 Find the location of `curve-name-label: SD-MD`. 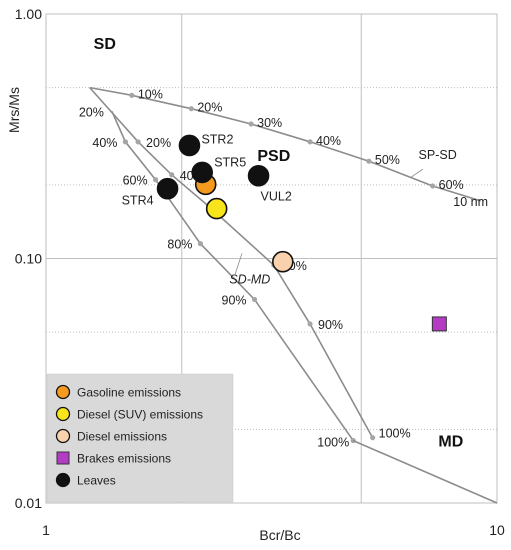

curve-name-label: SD-MD is located at coordinates (249, 280).